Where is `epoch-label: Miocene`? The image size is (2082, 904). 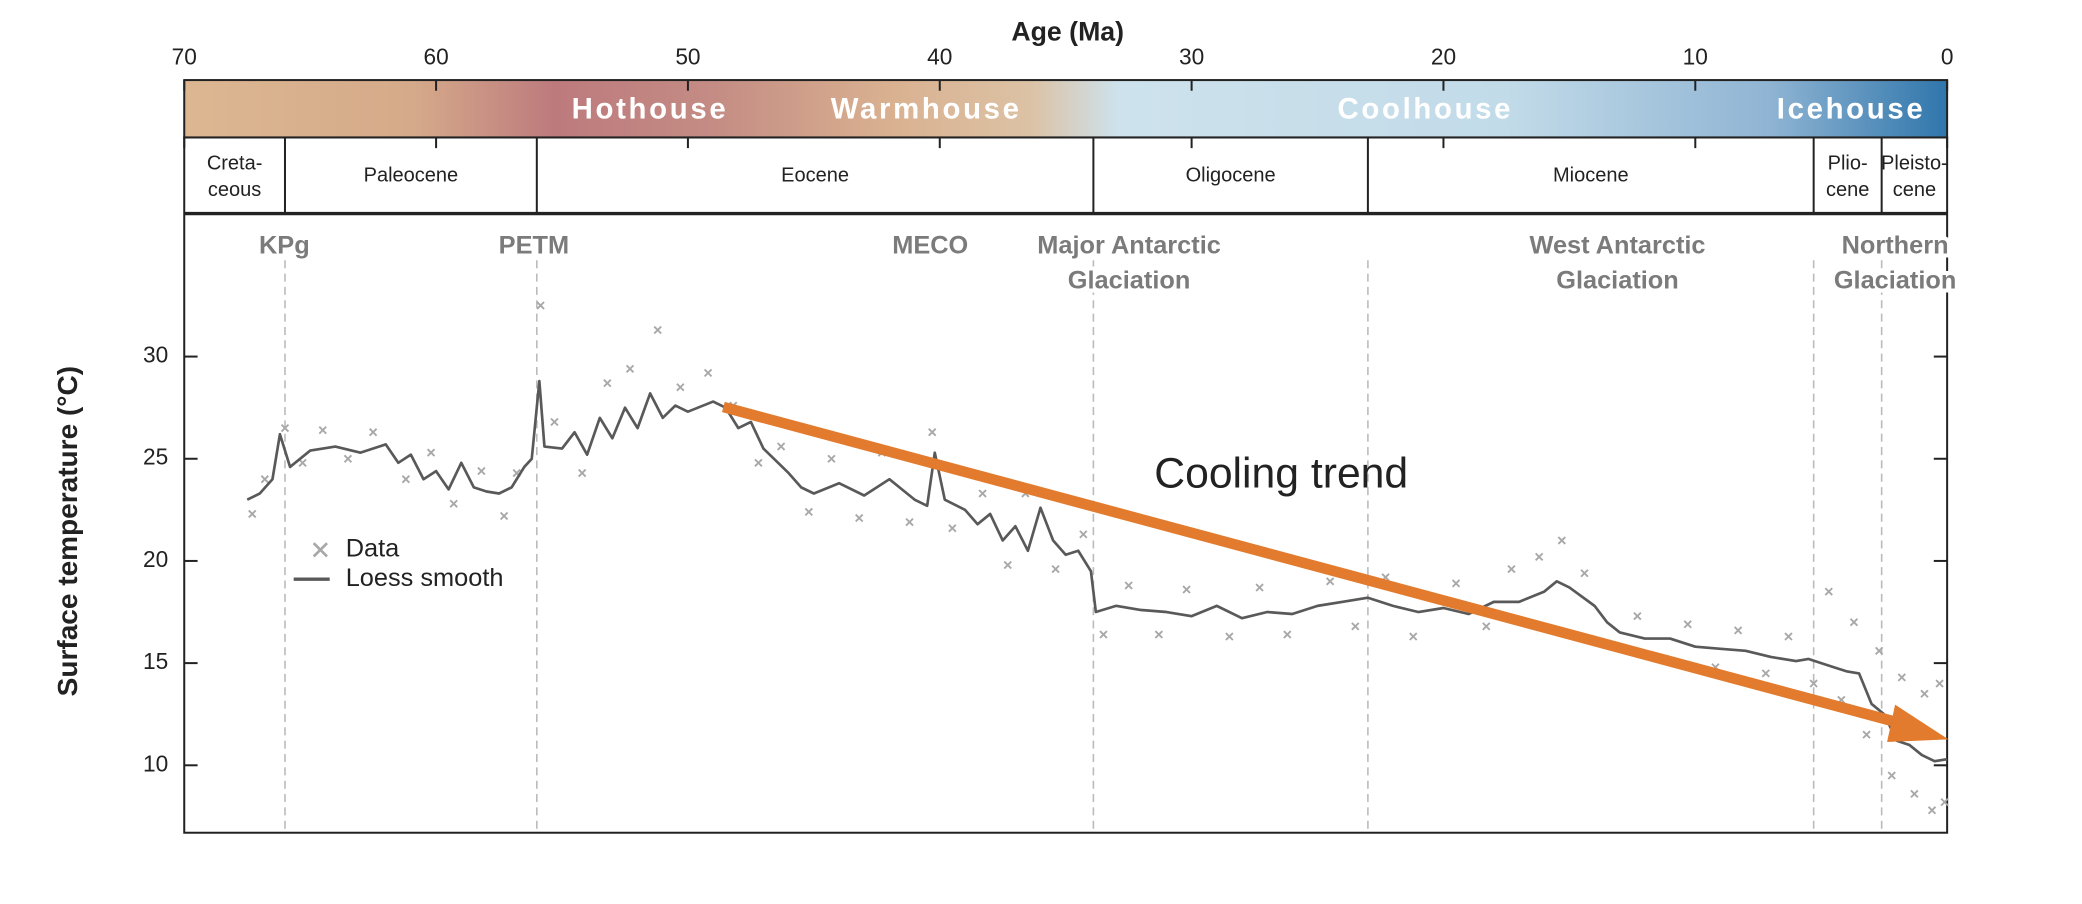
epoch-label: Miocene is located at coordinates (1591, 175).